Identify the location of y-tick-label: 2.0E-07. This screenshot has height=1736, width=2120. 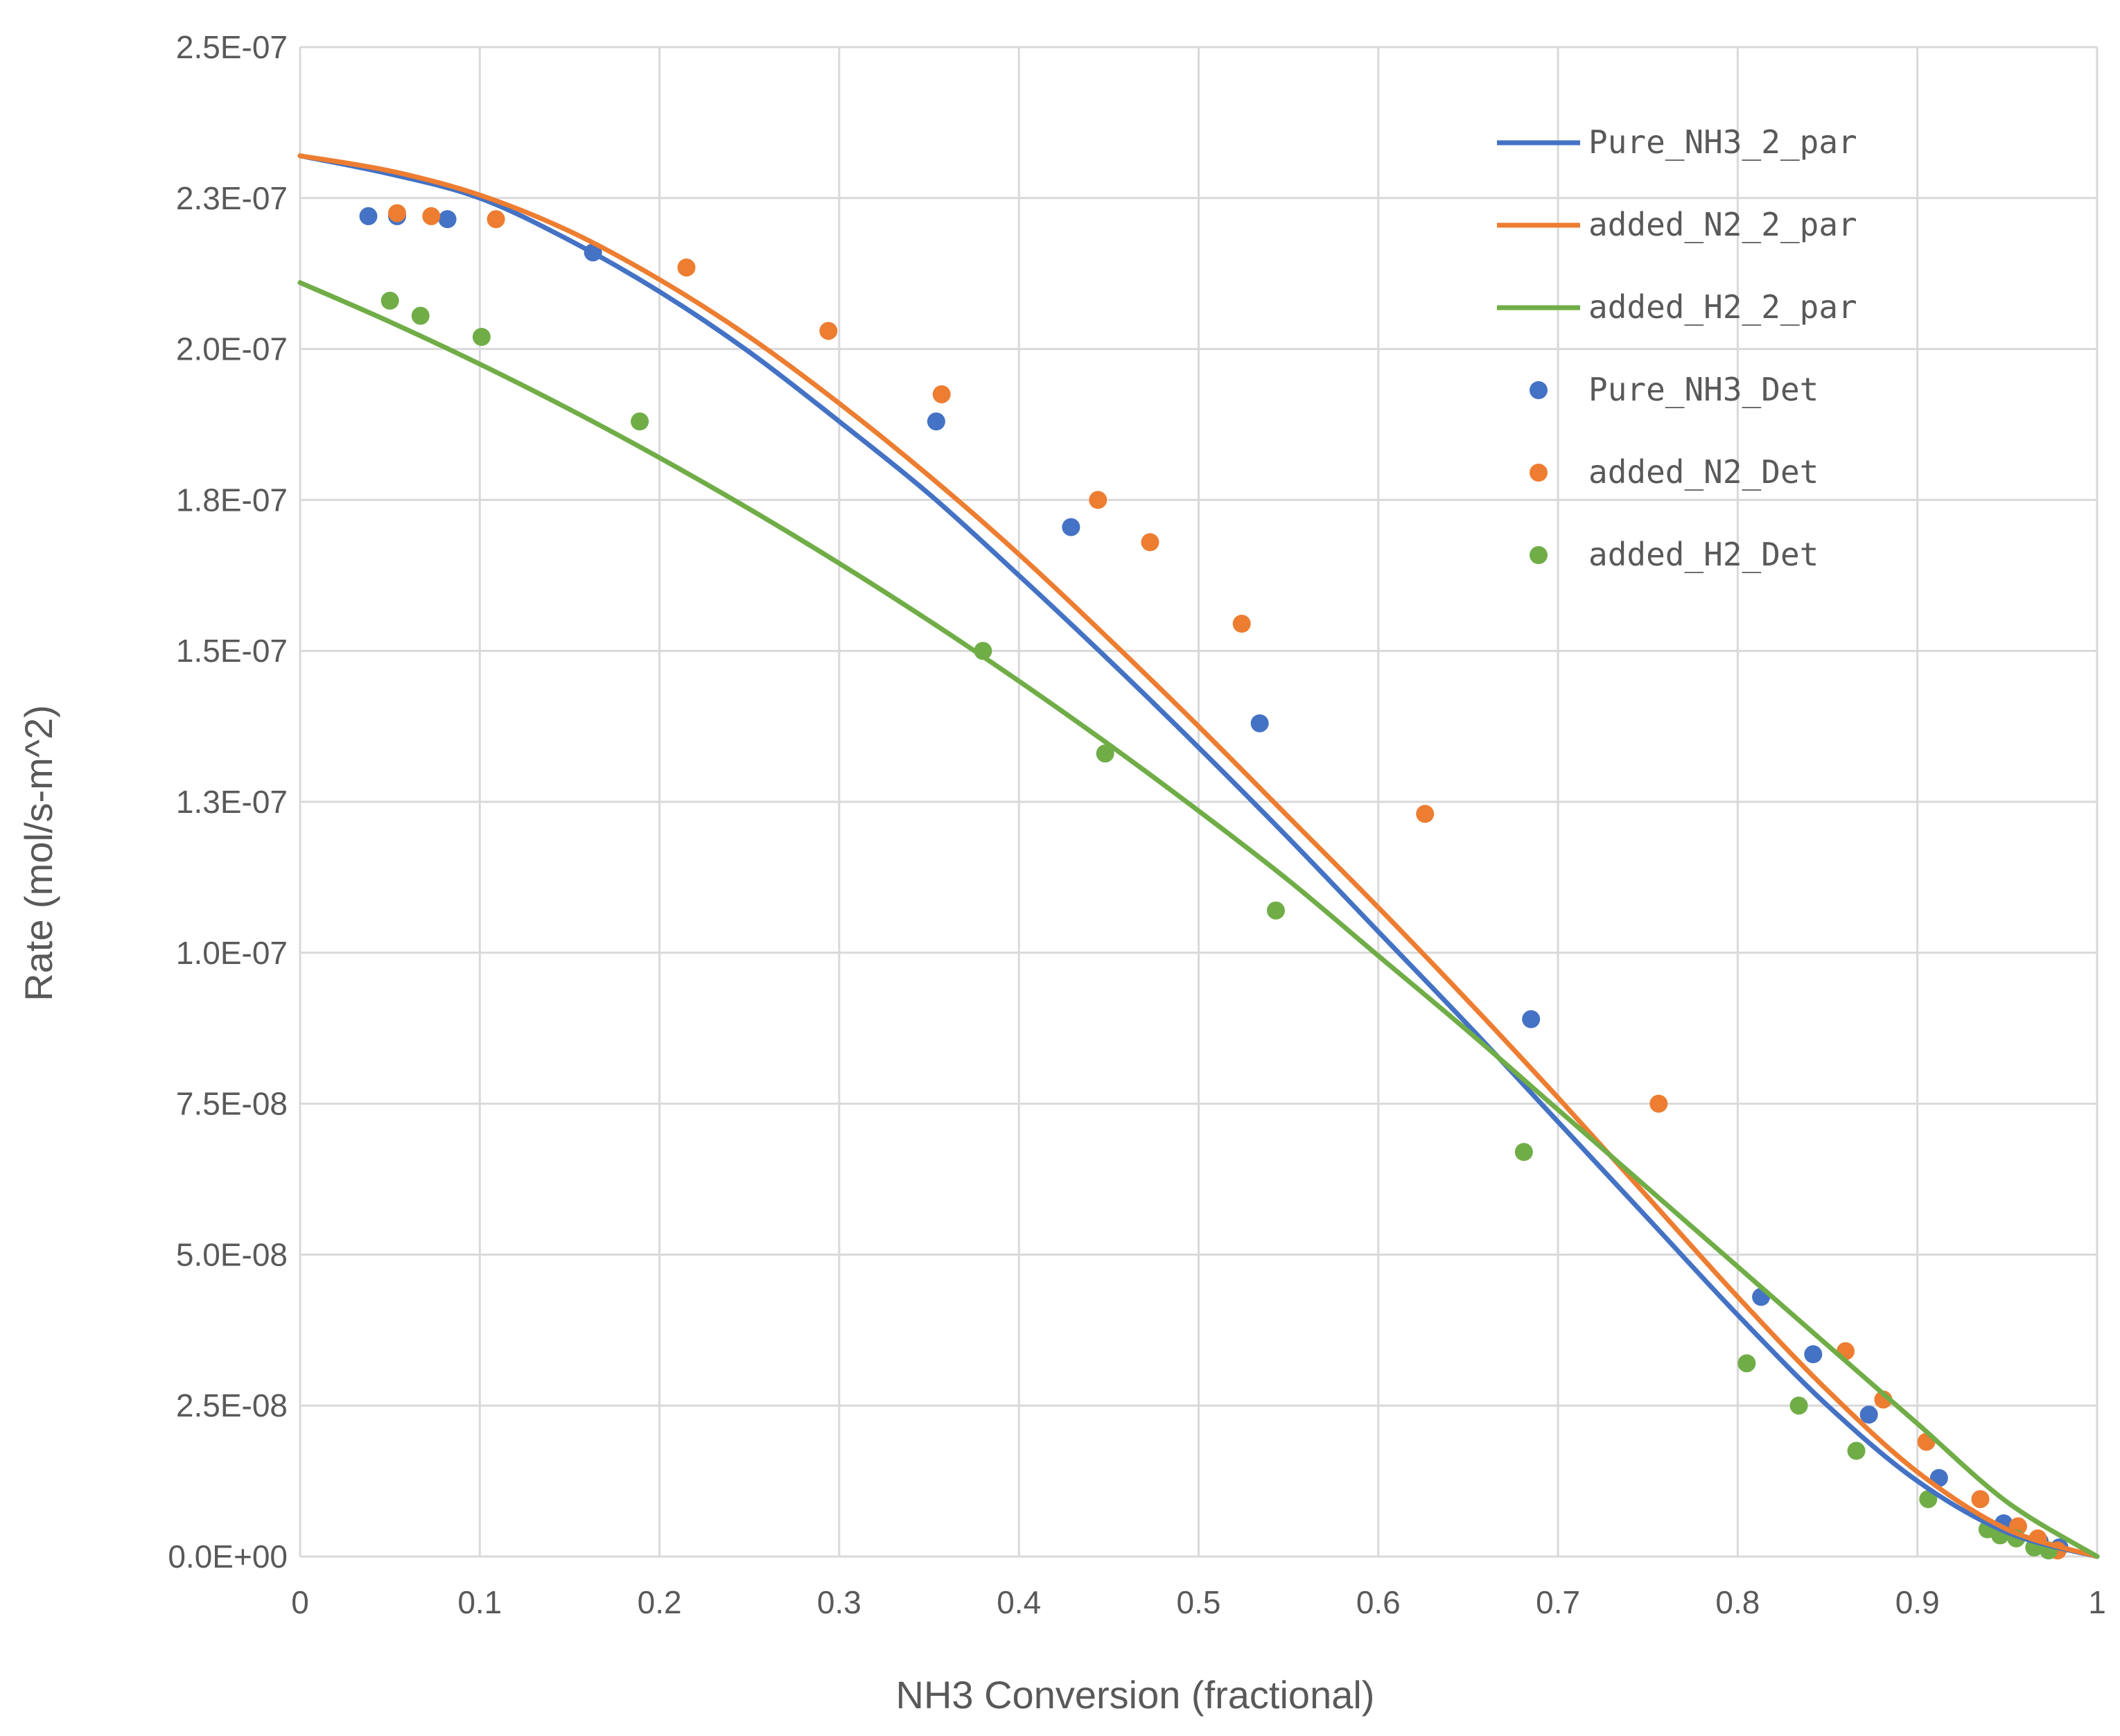
(232, 349).